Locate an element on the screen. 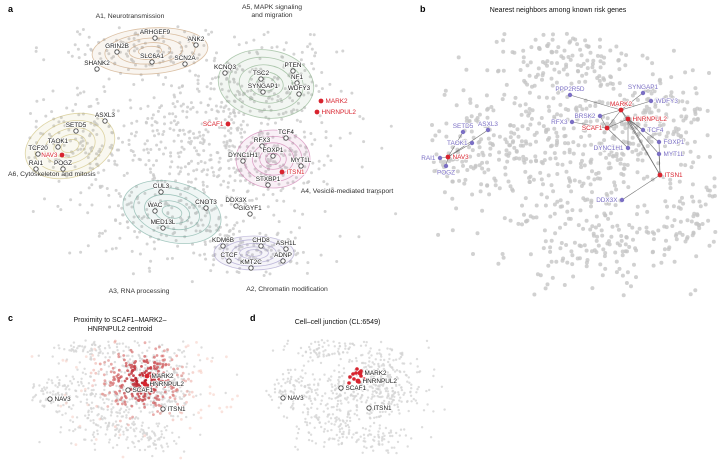  gene-label-ITSN1: ITSN1 is located at coordinates (177, 409).